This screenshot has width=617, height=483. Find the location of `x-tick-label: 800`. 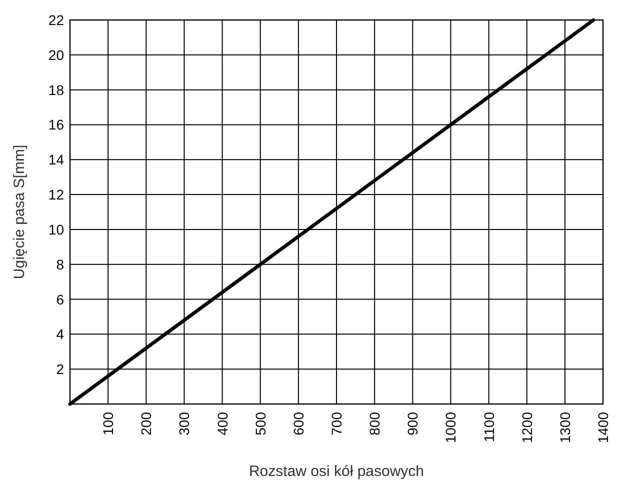

x-tick-label: 800 is located at coordinates (374, 424).